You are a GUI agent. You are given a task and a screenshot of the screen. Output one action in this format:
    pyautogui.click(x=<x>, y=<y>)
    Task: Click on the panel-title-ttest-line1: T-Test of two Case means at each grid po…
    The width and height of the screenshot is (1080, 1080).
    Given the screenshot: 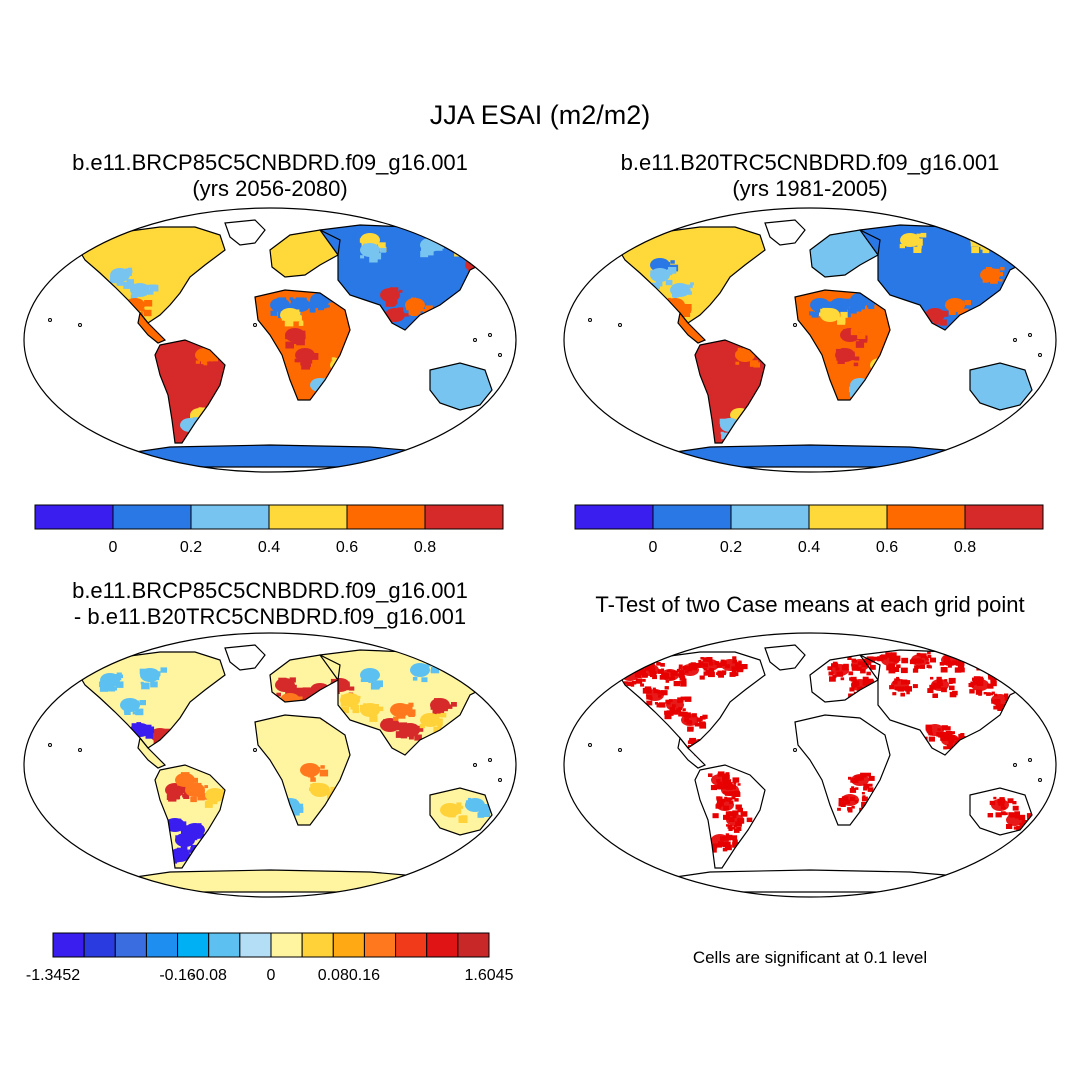 What is the action you would take?
    pyautogui.click(x=810, y=604)
    